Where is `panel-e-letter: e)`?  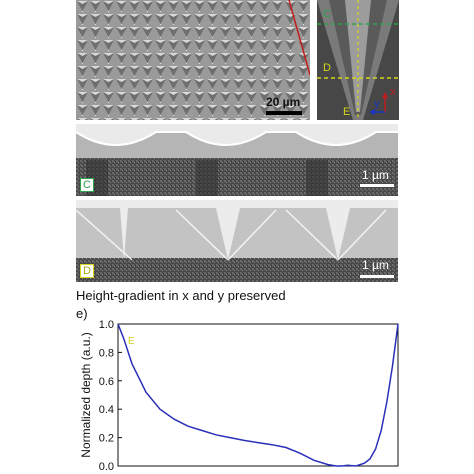 panel-e-letter: e) is located at coordinates (82, 313).